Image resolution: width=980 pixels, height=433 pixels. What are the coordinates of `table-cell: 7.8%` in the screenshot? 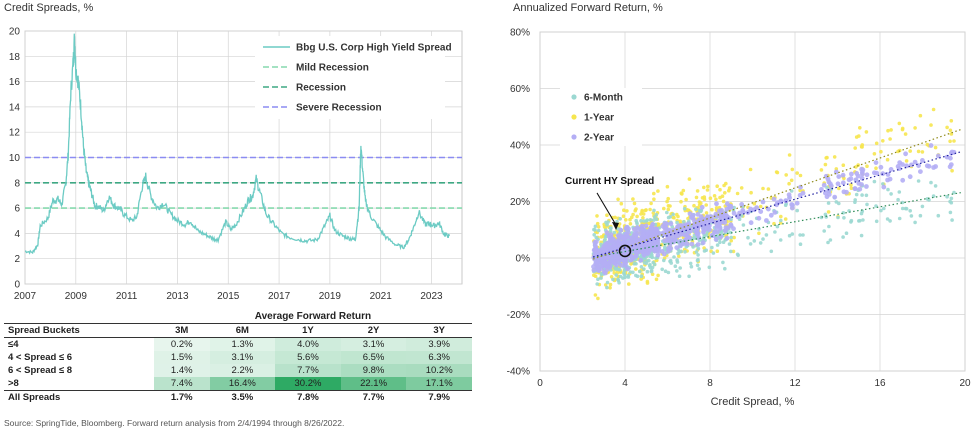 It's located at (308, 397).